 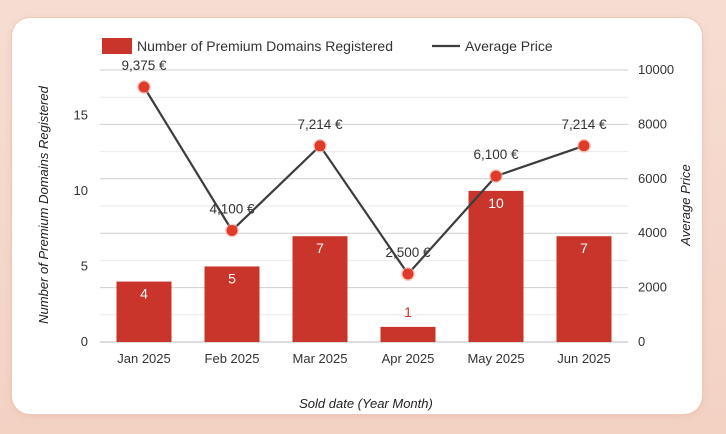 What do you see at coordinates (144, 65) in the screenshot?
I see `price-label: 9,375 €` at bounding box center [144, 65].